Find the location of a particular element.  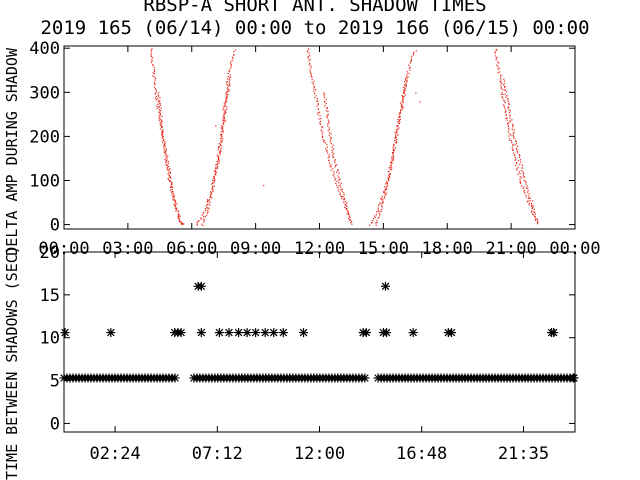

1-ytick-label: 5 is located at coordinates (55, 382).